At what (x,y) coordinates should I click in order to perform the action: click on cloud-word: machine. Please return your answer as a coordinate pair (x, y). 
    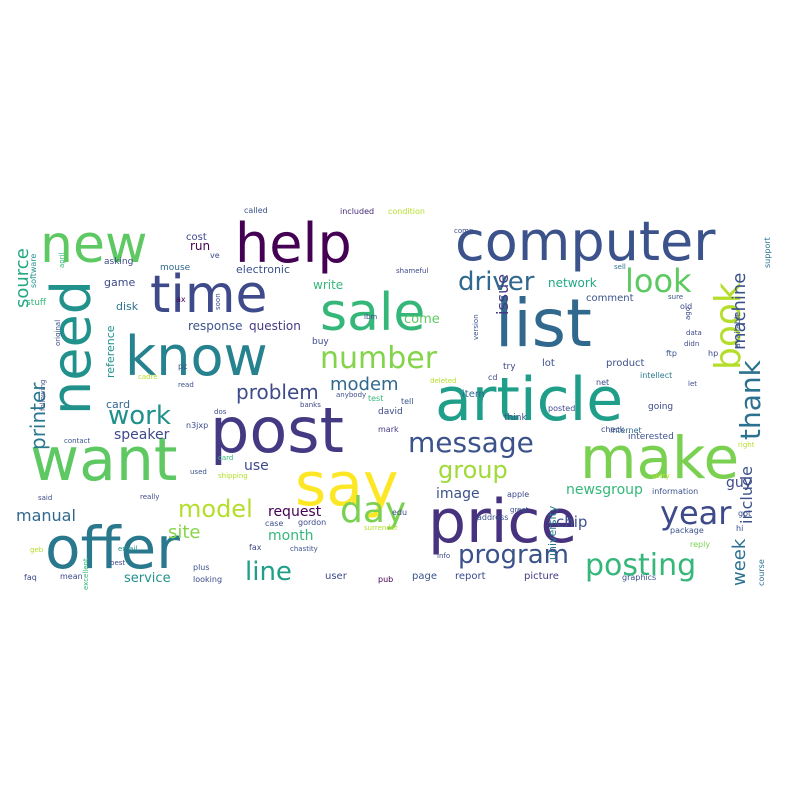
    Looking at the image, I should click on (739, 311).